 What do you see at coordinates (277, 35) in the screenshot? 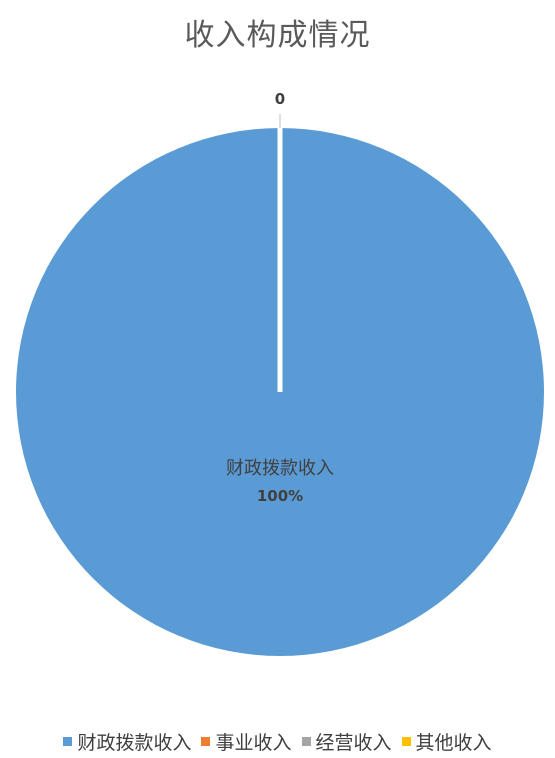
I see `chart-title: 收入构成情况` at bounding box center [277, 35].